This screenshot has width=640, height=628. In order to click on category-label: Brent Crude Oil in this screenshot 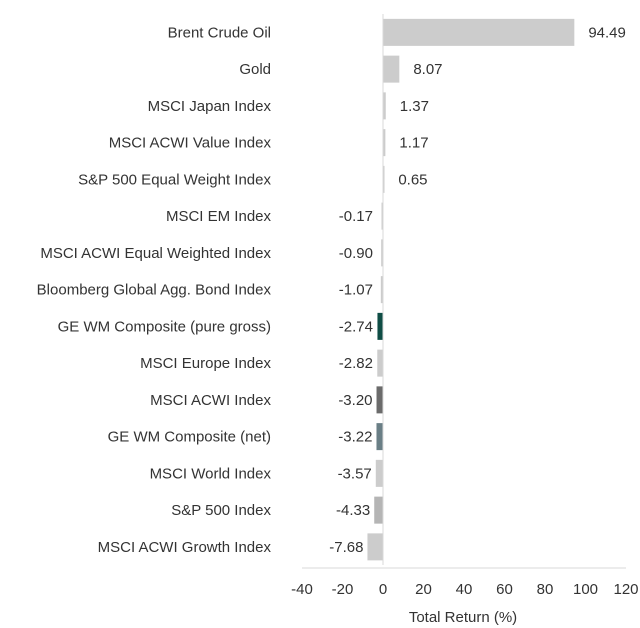, I will do `click(219, 32)`.